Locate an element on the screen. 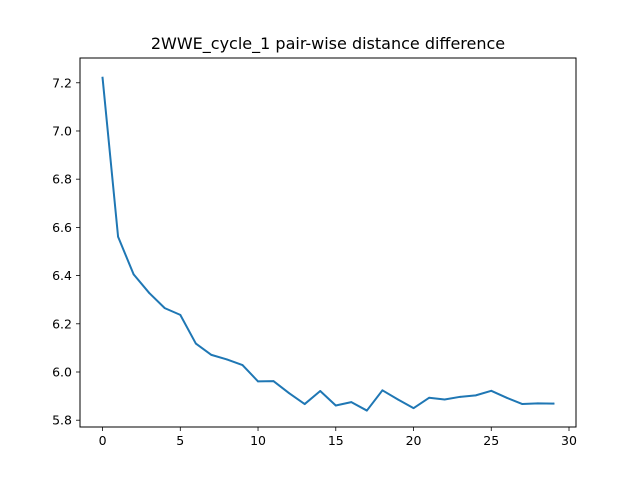  y-tick-label: 6.4 is located at coordinates (62, 275).